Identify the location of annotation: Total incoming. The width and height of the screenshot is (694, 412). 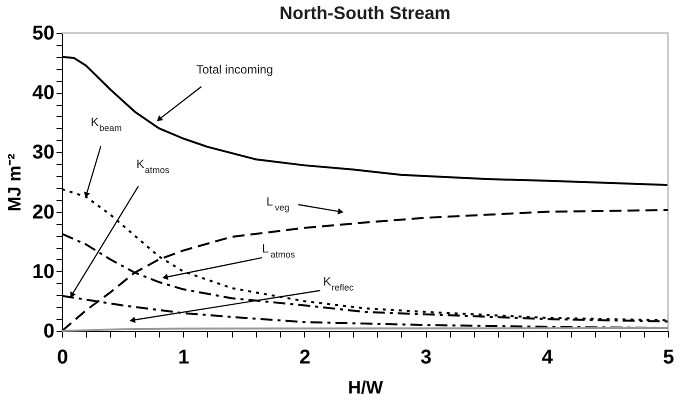
(235, 69).